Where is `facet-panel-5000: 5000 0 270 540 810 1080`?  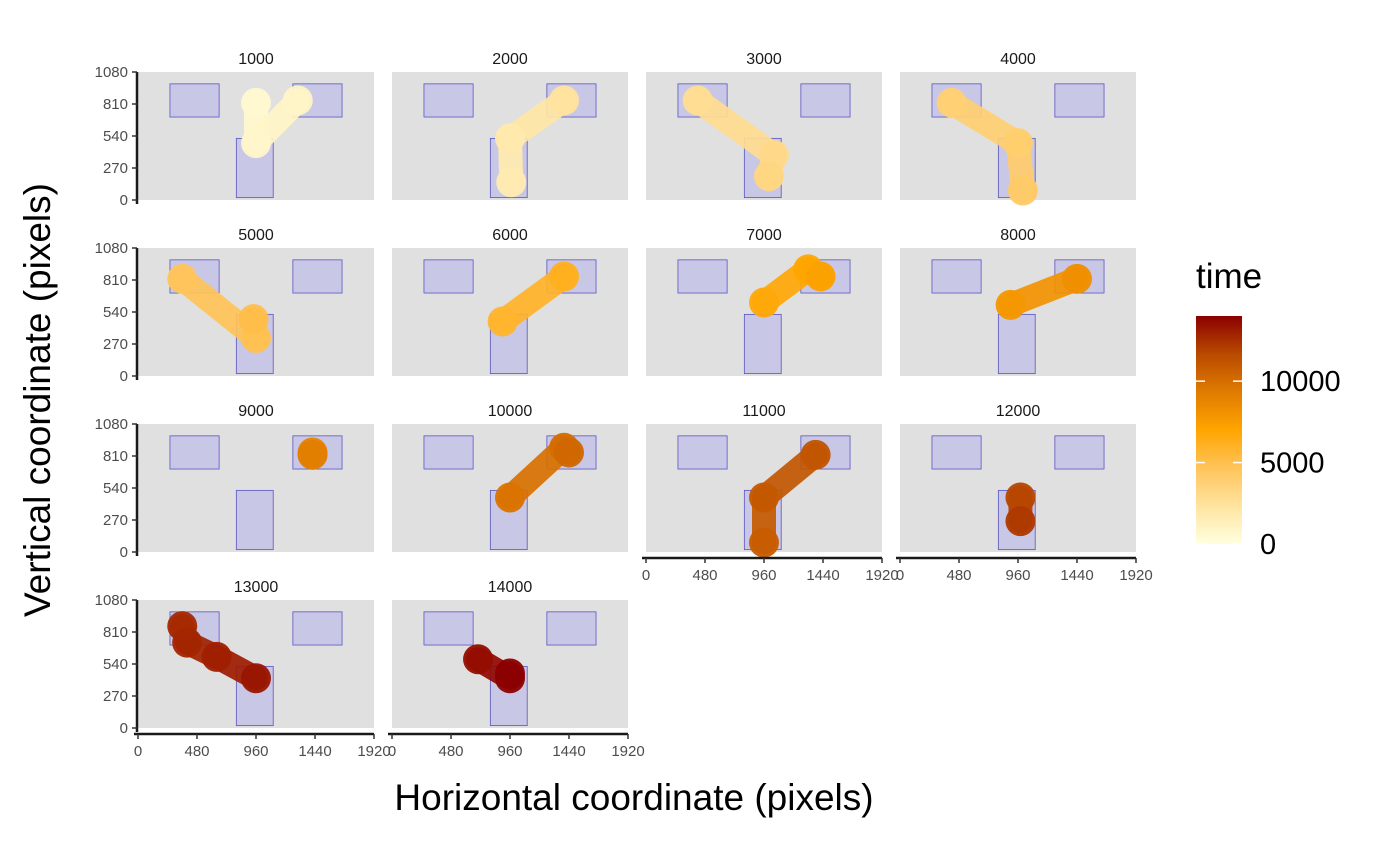 facet-panel-5000: 5000 0 270 540 810 1080 is located at coordinates (234, 306).